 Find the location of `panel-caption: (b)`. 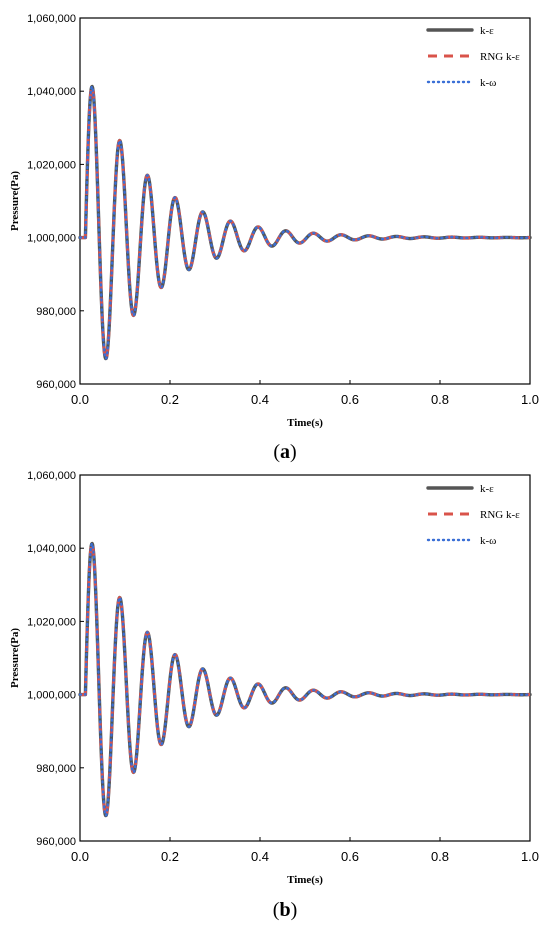

panel-caption: (b) is located at coordinates (285, 910).